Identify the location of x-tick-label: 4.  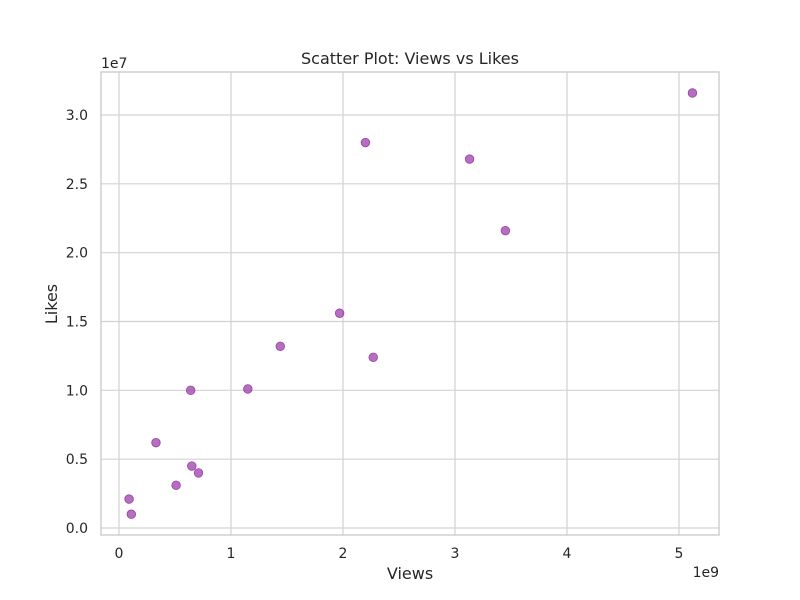
(567, 554).